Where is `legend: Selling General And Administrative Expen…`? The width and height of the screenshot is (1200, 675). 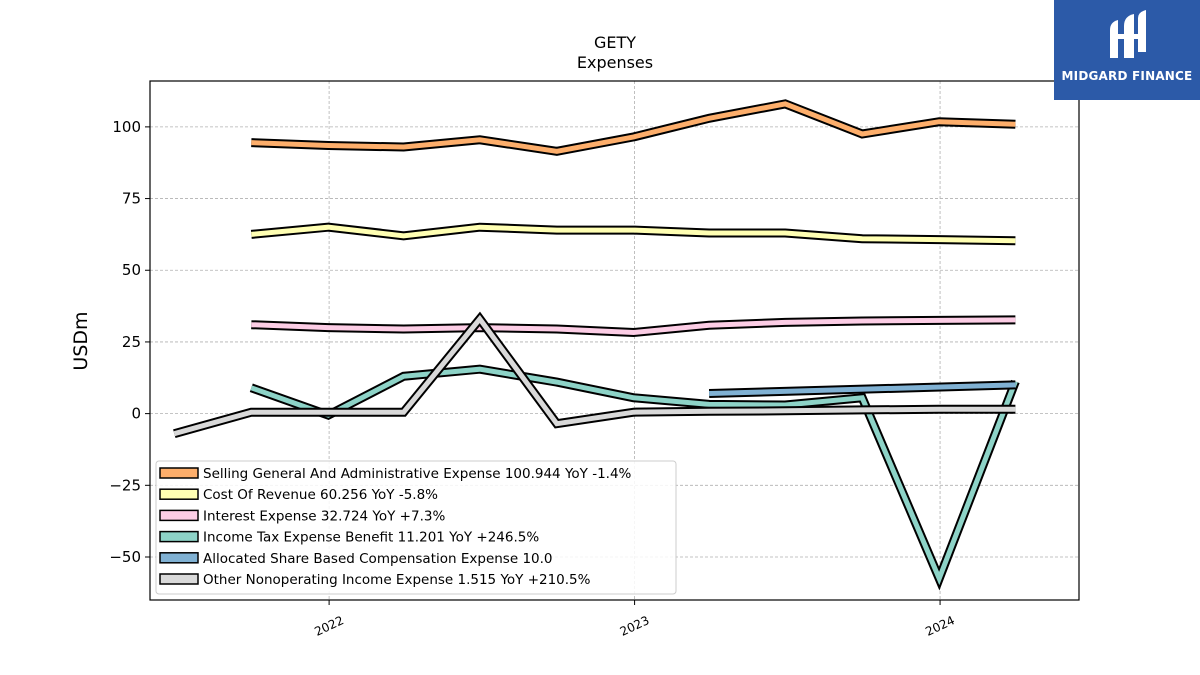
legend: Selling General And Administrative Expen… is located at coordinates (416, 527).